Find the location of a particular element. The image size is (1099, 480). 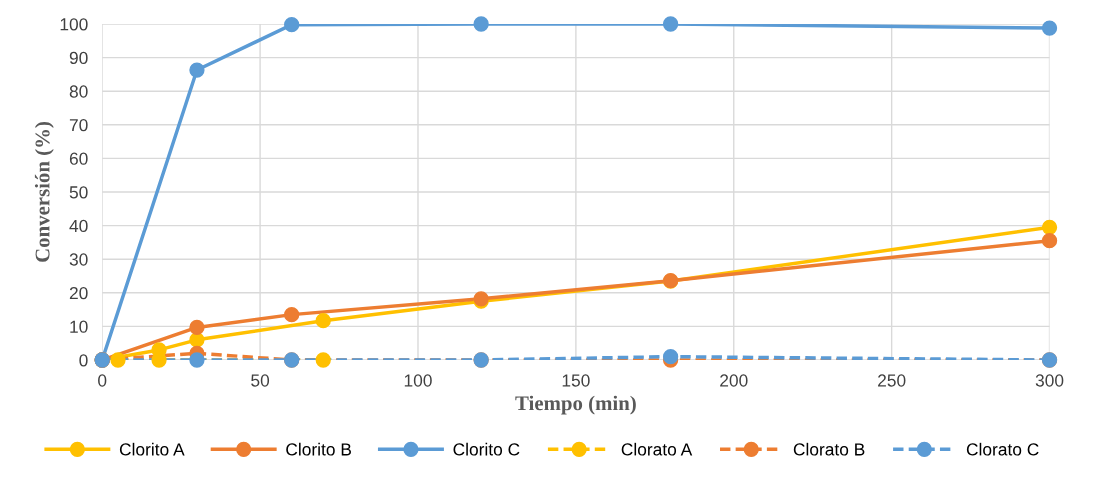

y-tick-label: 40 is located at coordinates (78, 226).